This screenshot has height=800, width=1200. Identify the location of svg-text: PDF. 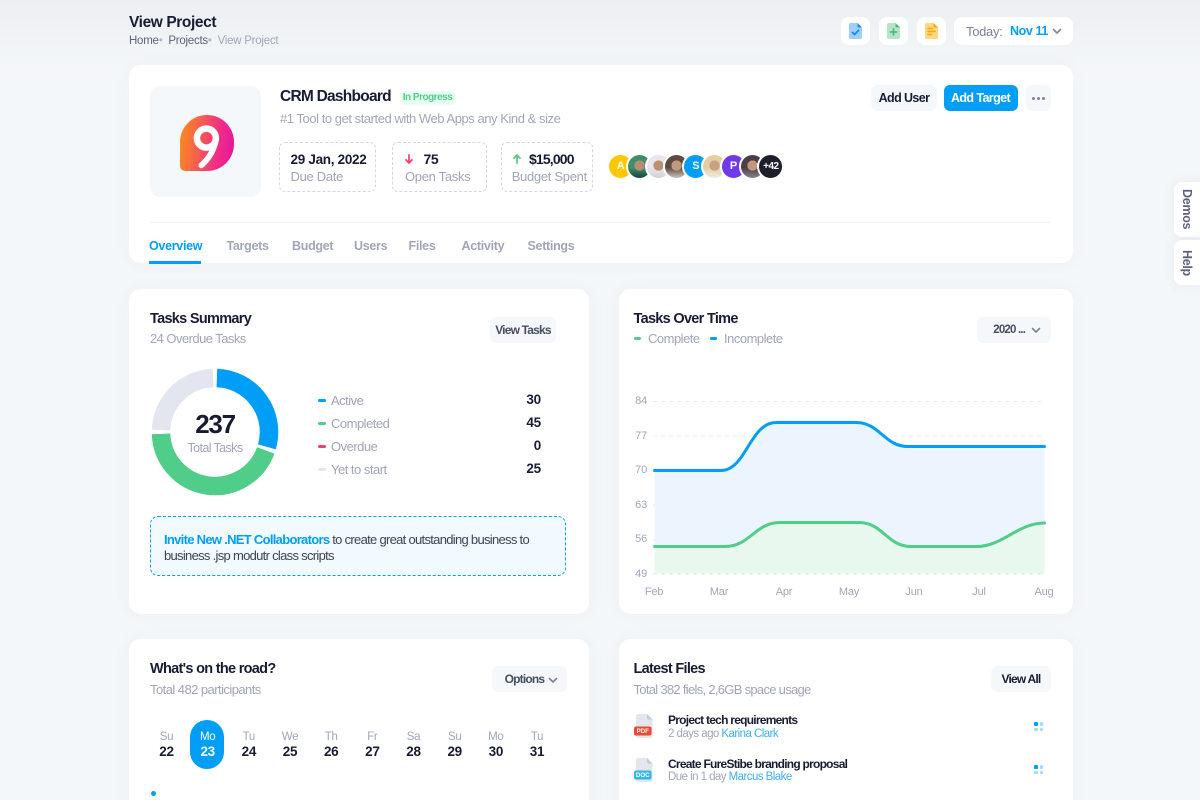
(643, 731).